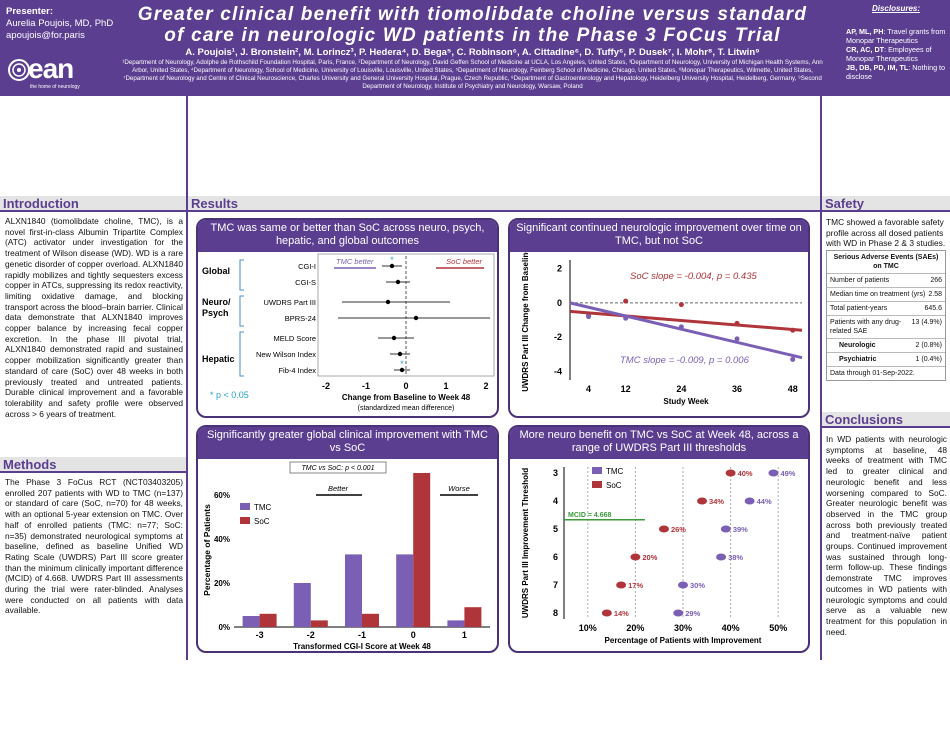 Image resolution: width=950 pixels, height=734 pixels. Describe the element at coordinates (886, 281) in the screenshot. I see `sae-row: Number of patients 266` at that location.